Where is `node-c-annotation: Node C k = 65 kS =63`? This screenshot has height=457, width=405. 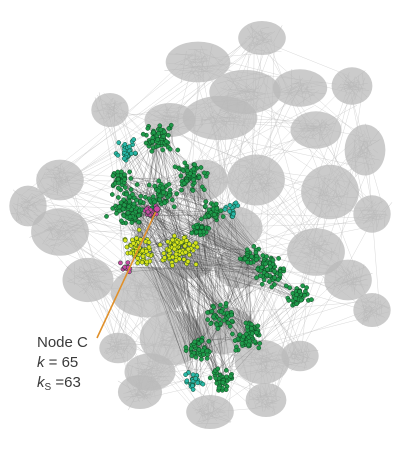
node-c-annotation: Node C k = 65 kS =63 is located at coordinates (62, 363).